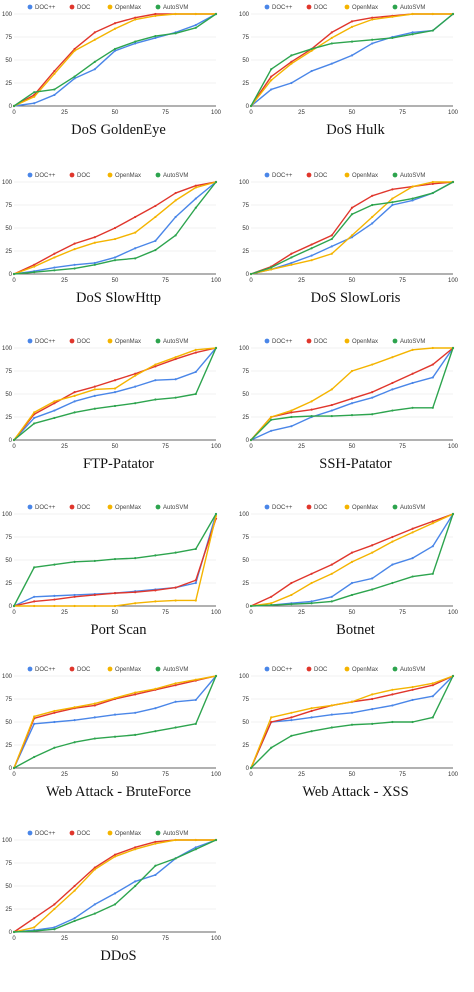 The image size is (474, 992). What do you see at coordinates (248, 607) in the screenshot?
I see `y-tick-label: 0` at bounding box center [248, 607].